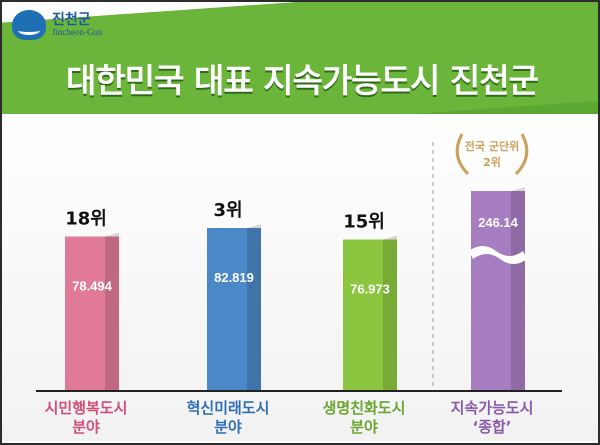  I want to click on logo-text: 진천군 Jincheon-Gun, so click(77, 25).